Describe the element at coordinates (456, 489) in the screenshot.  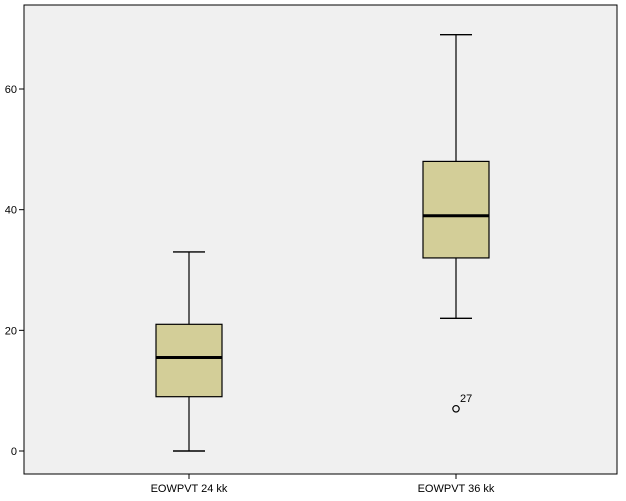
I see `x-category-label: EOWPVT 36 kk` at that location.